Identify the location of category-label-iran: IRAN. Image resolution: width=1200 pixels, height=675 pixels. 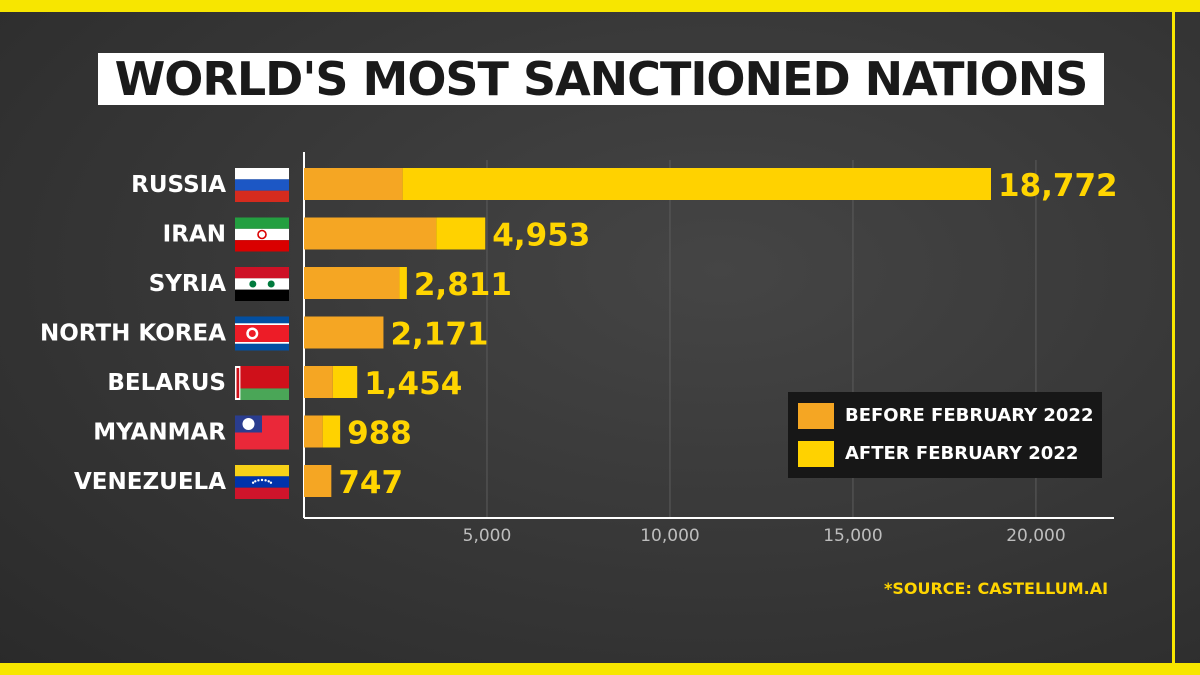
(194, 235).